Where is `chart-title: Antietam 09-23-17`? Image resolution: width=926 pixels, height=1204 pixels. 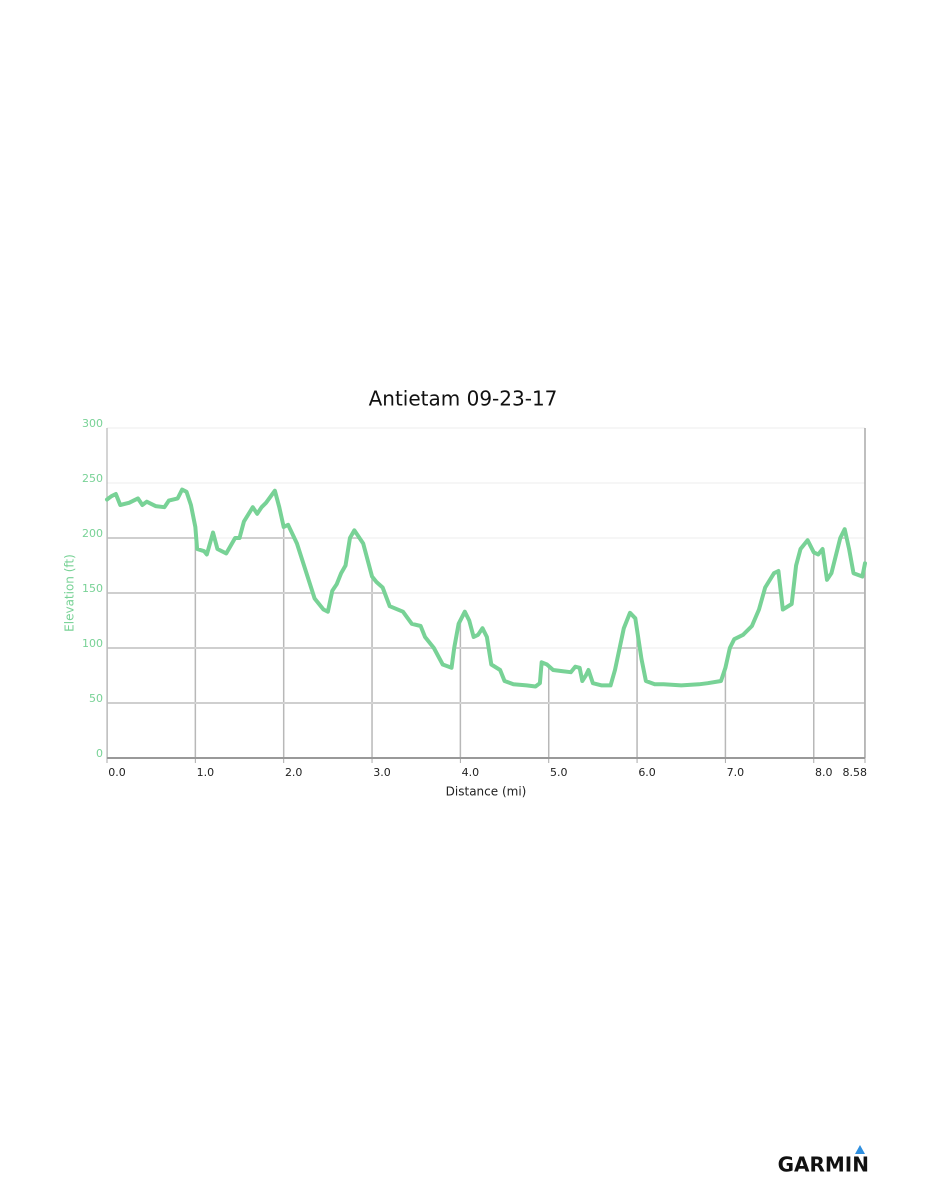
chart-title: Antietam 09-23-17 is located at coordinates (463, 399).